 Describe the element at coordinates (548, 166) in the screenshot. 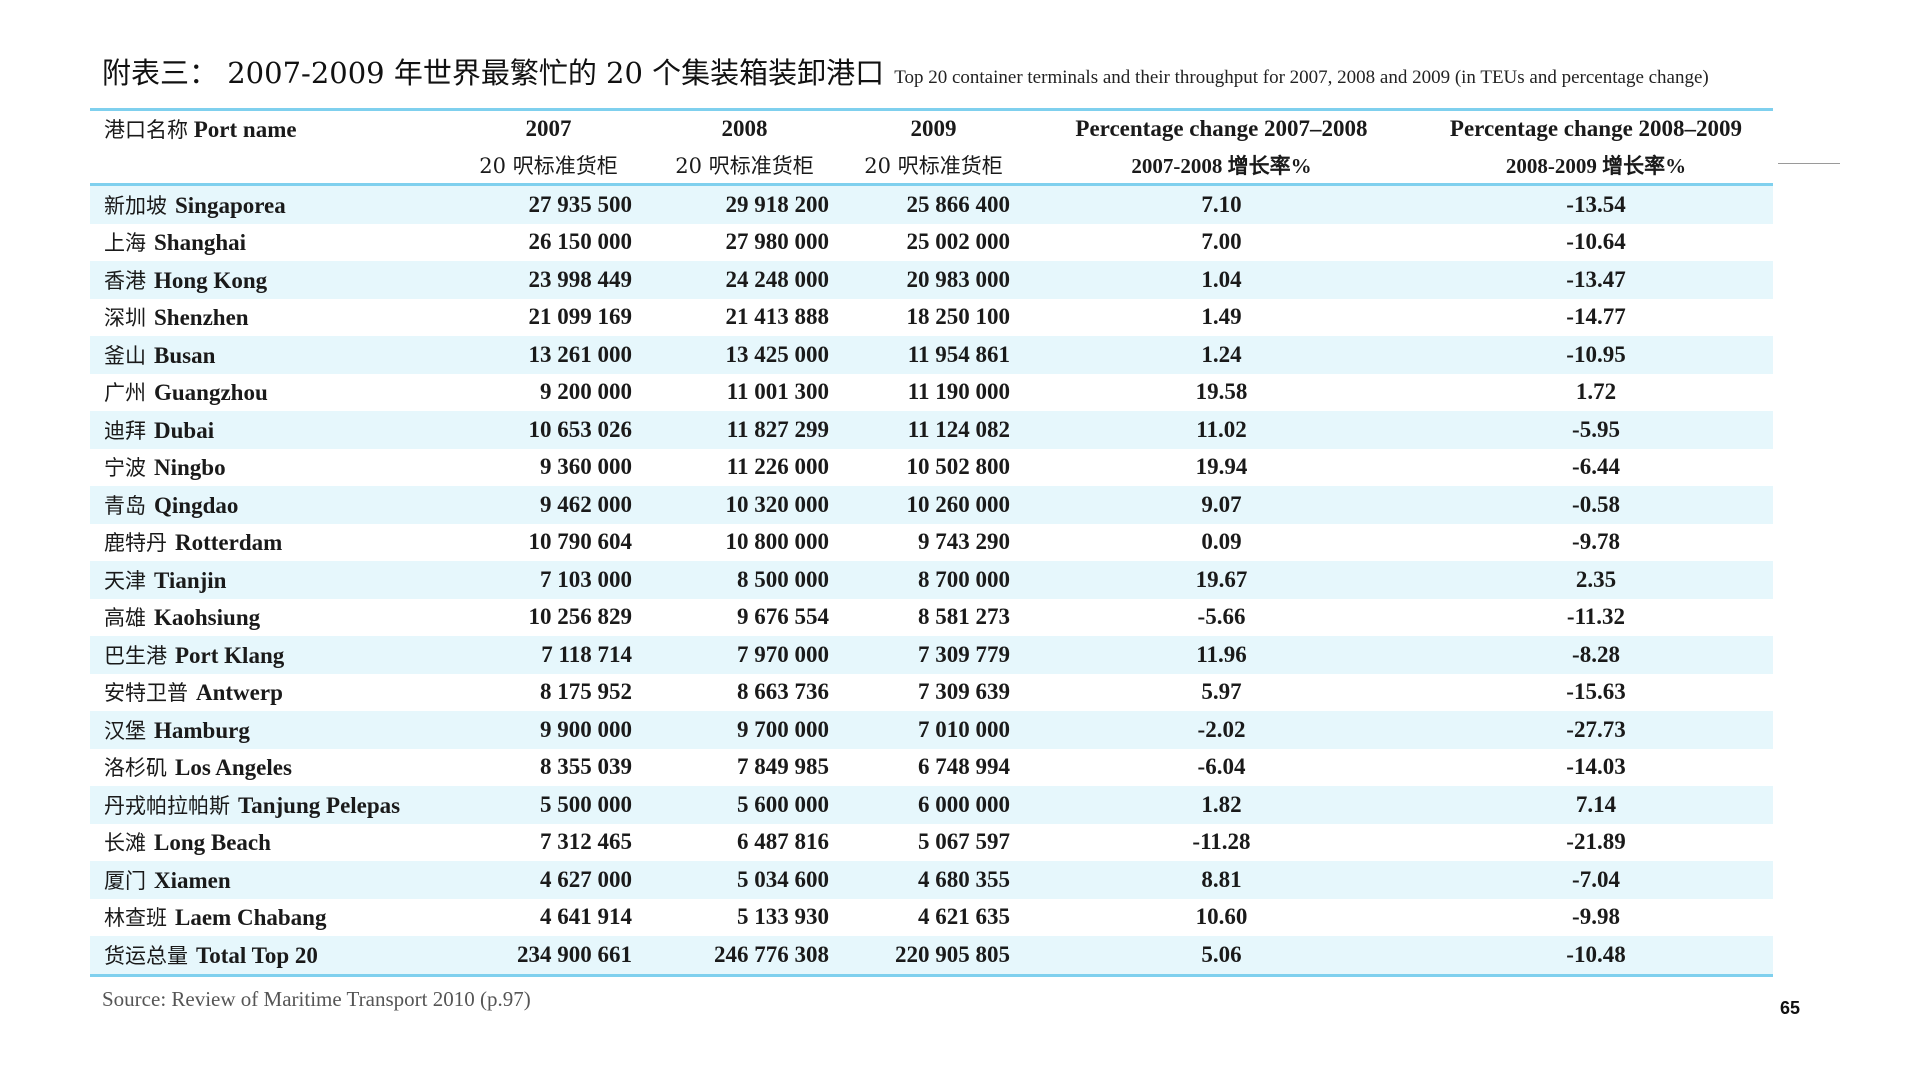

I see `header-unit-2007: 20 呎标准货柜` at that location.